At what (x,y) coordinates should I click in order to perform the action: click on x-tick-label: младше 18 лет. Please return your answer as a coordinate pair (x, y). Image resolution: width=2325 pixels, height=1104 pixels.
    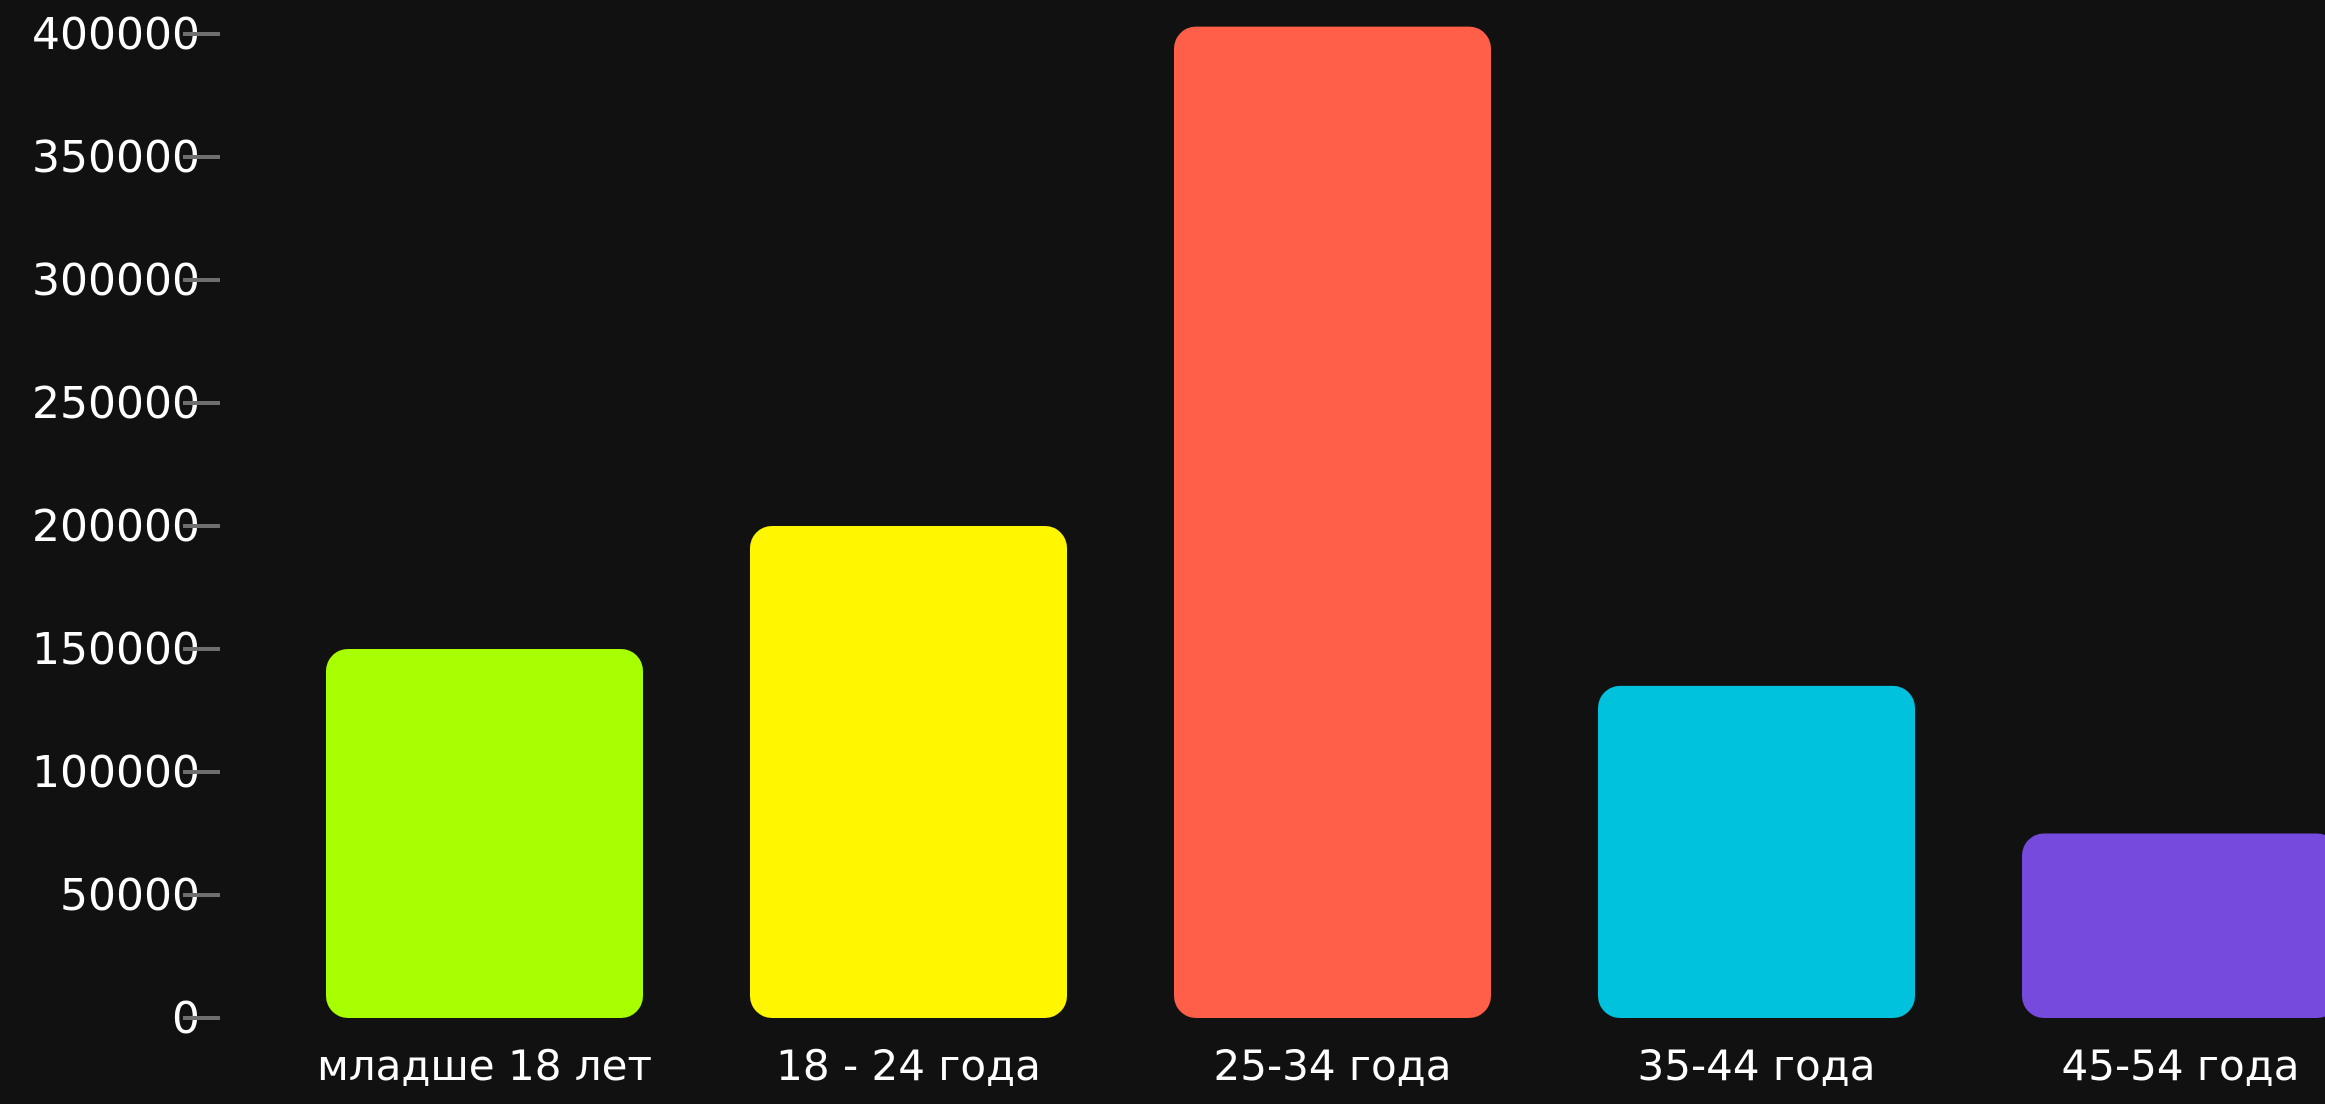
    Looking at the image, I should click on (484, 1065).